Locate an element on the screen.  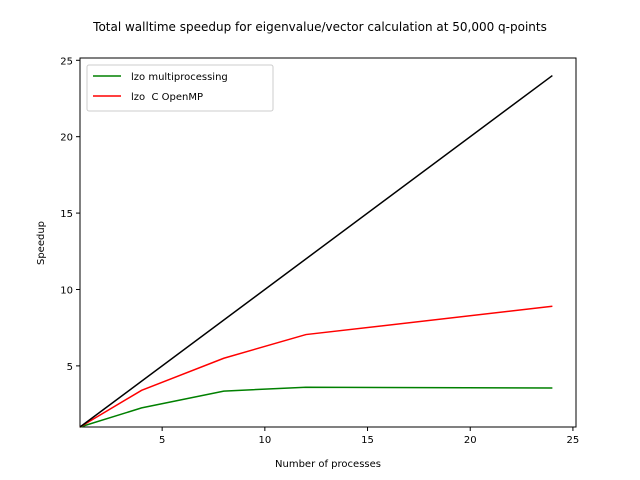
legend-box is located at coordinates (180, 88).